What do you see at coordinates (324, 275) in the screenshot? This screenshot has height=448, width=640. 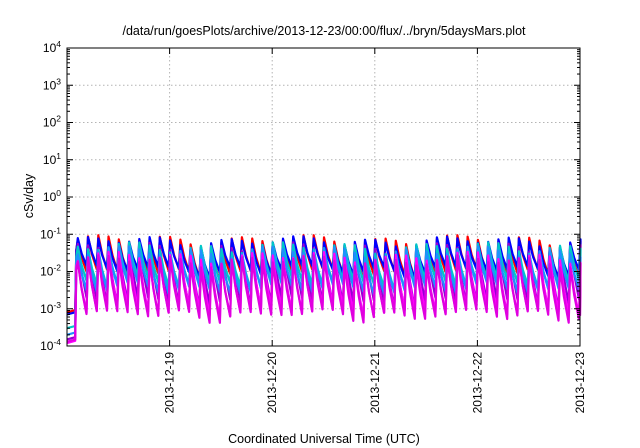 I see `series-line` at bounding box center [324, 275].